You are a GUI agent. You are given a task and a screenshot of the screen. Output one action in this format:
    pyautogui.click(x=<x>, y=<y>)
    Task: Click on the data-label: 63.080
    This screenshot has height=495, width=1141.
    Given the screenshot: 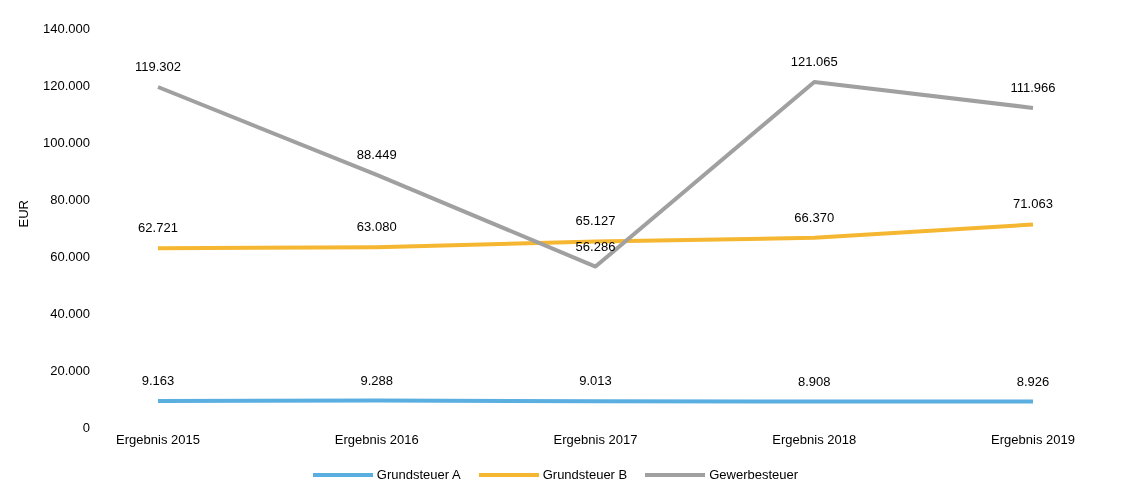 What is the action you would take?
    pyautogui.click(x=376, y=227)
    